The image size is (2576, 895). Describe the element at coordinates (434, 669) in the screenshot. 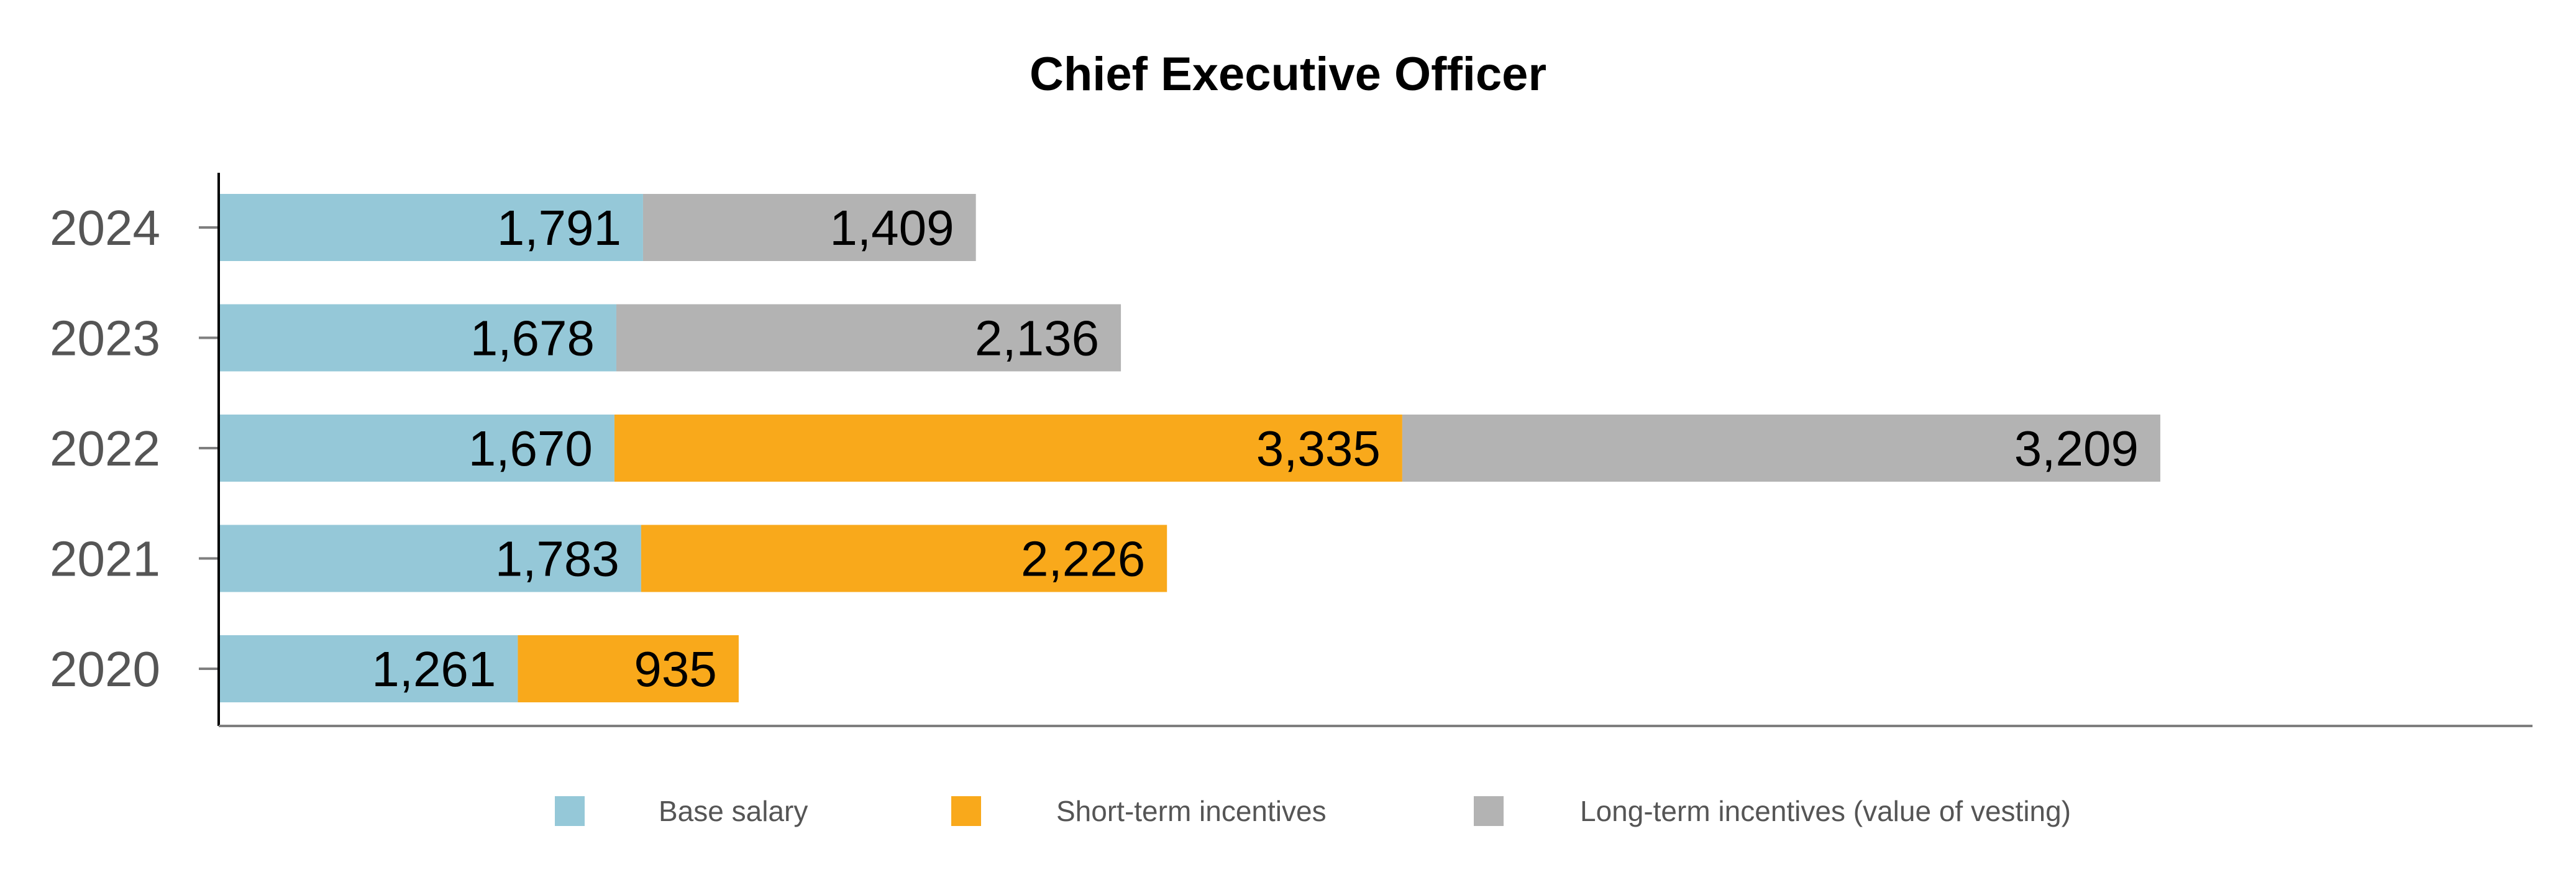

I see `data-label: 1,261` at that location.